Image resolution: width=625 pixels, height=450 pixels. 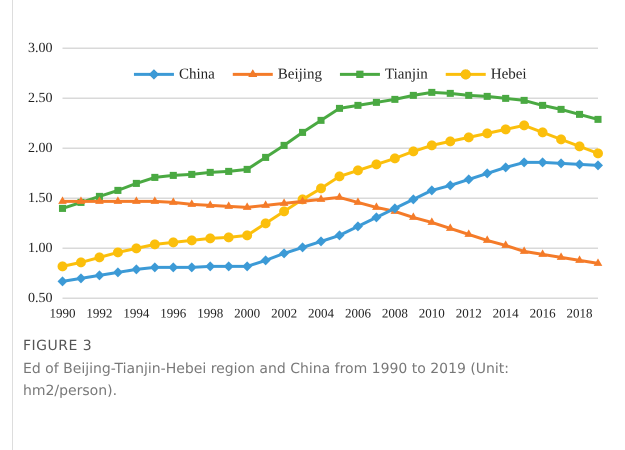 I want to click on legend-label: China, so click(x=197, y=74).